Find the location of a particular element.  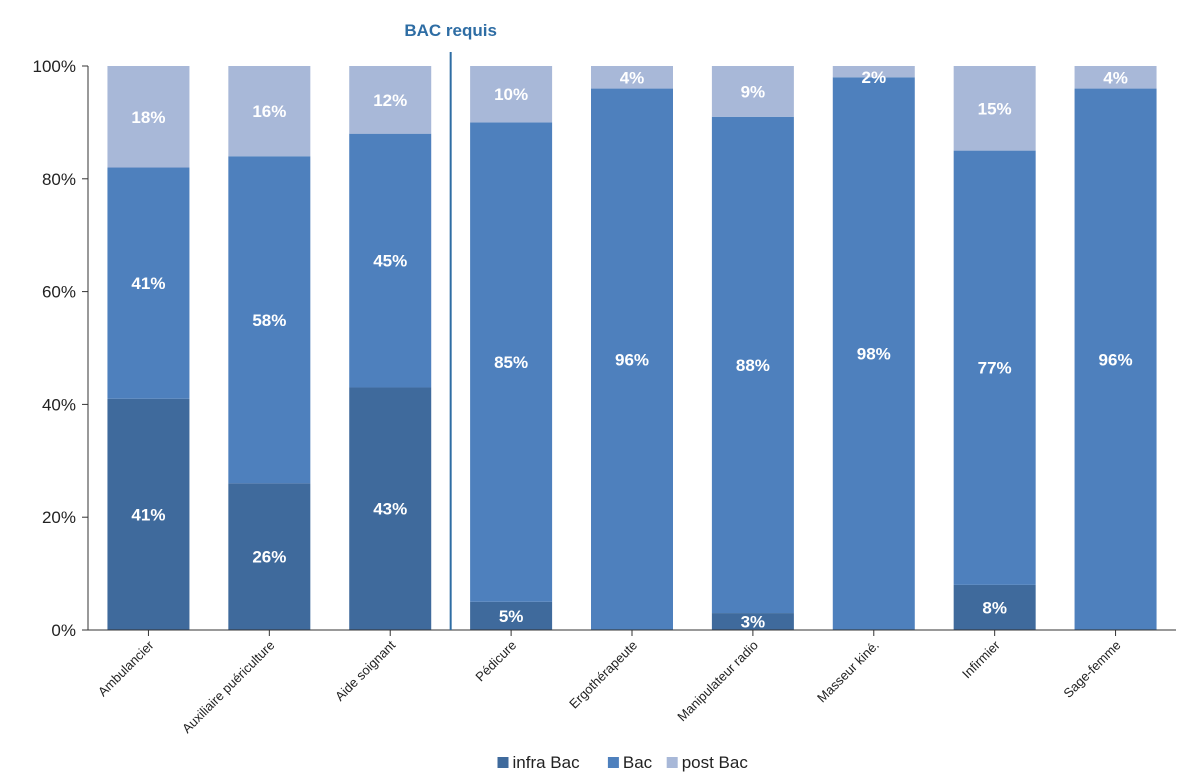

bar-infirmier-post-bac is located at coordinates (994, 108).